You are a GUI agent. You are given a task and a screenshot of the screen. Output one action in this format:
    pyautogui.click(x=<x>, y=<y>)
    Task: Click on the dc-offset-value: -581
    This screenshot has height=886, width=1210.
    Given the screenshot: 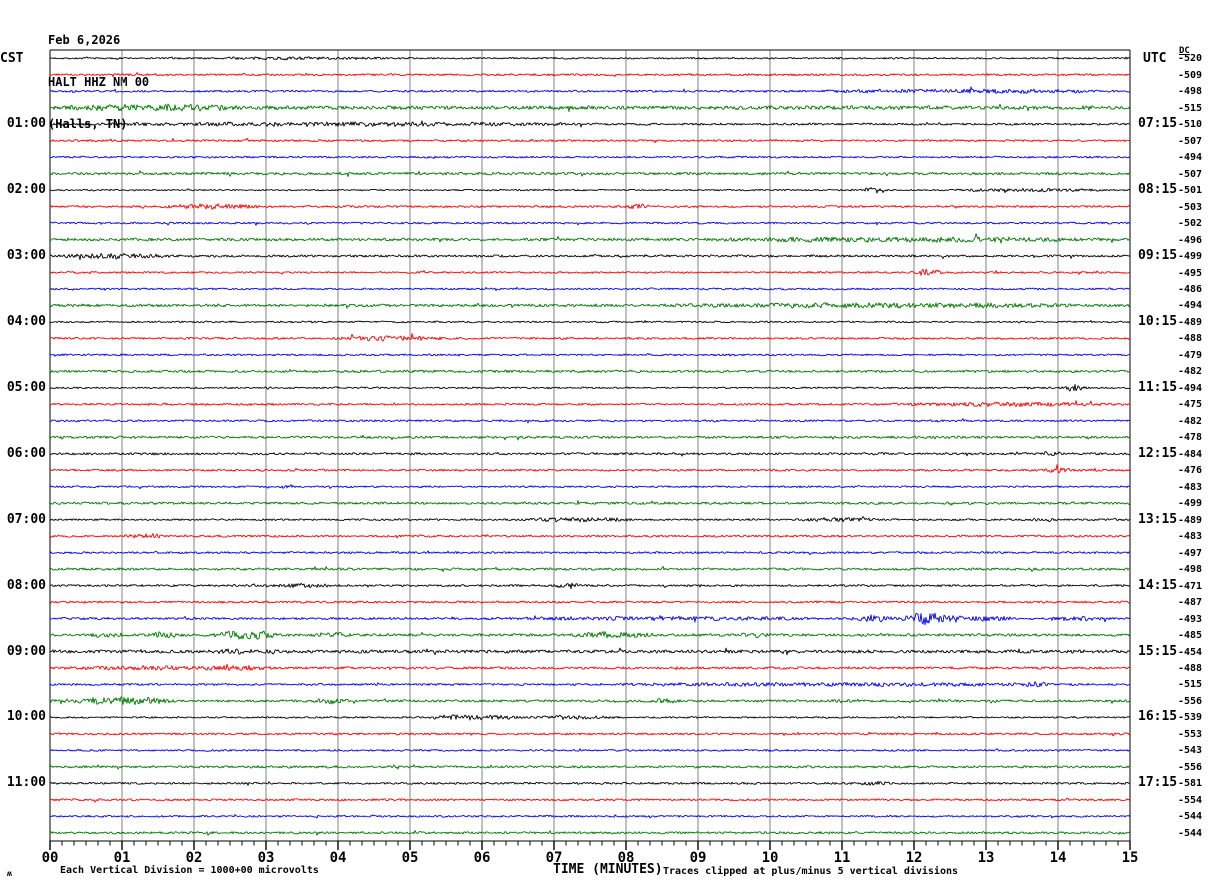 What is the action you would take?
    pyautogui.click(x=1190, y=784)
    